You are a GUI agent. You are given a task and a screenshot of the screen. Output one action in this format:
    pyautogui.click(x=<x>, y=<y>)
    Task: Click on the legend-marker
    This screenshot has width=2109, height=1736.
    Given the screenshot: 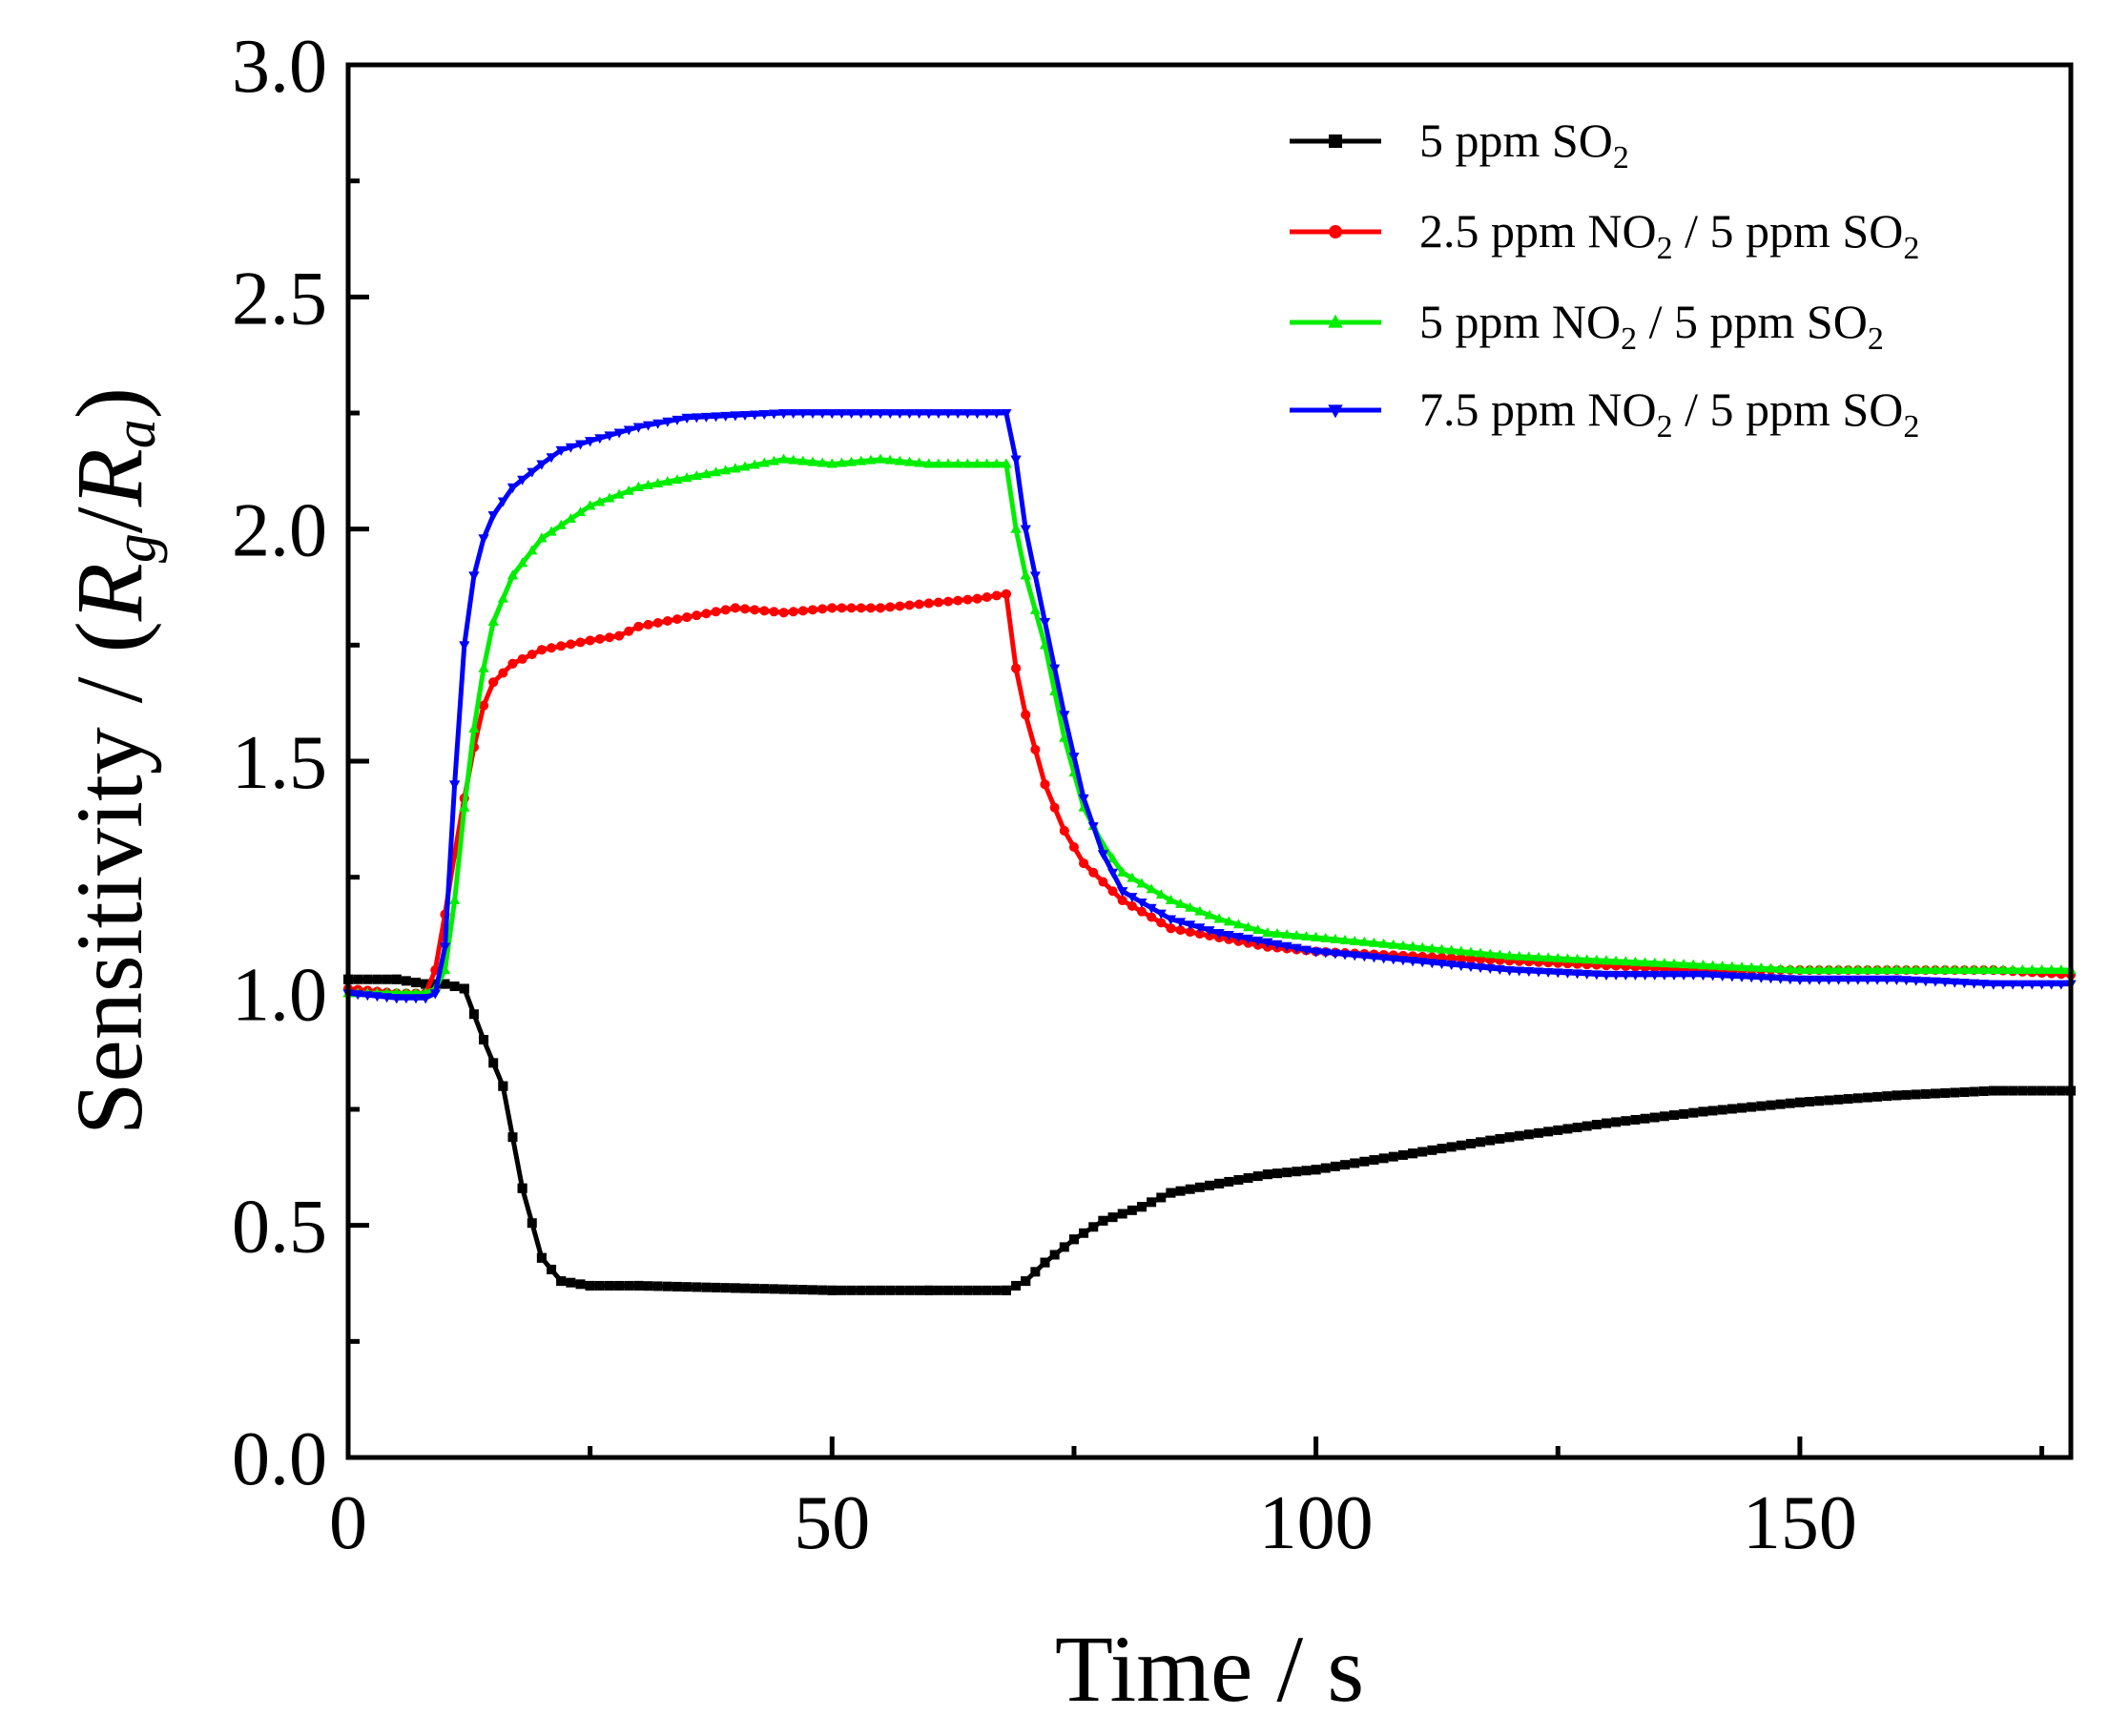 What is the action you would take?
    pyautogui.click(x=1335, y=321)
    